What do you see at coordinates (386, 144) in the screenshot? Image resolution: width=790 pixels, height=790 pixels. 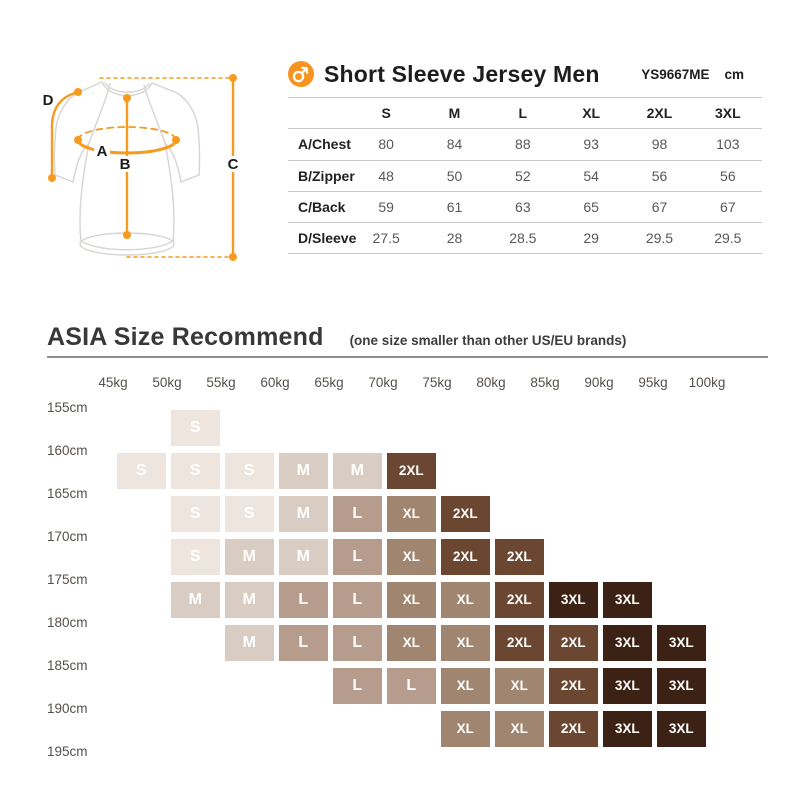 I see `measurement-value: 80` at bounding box center [386, 144].